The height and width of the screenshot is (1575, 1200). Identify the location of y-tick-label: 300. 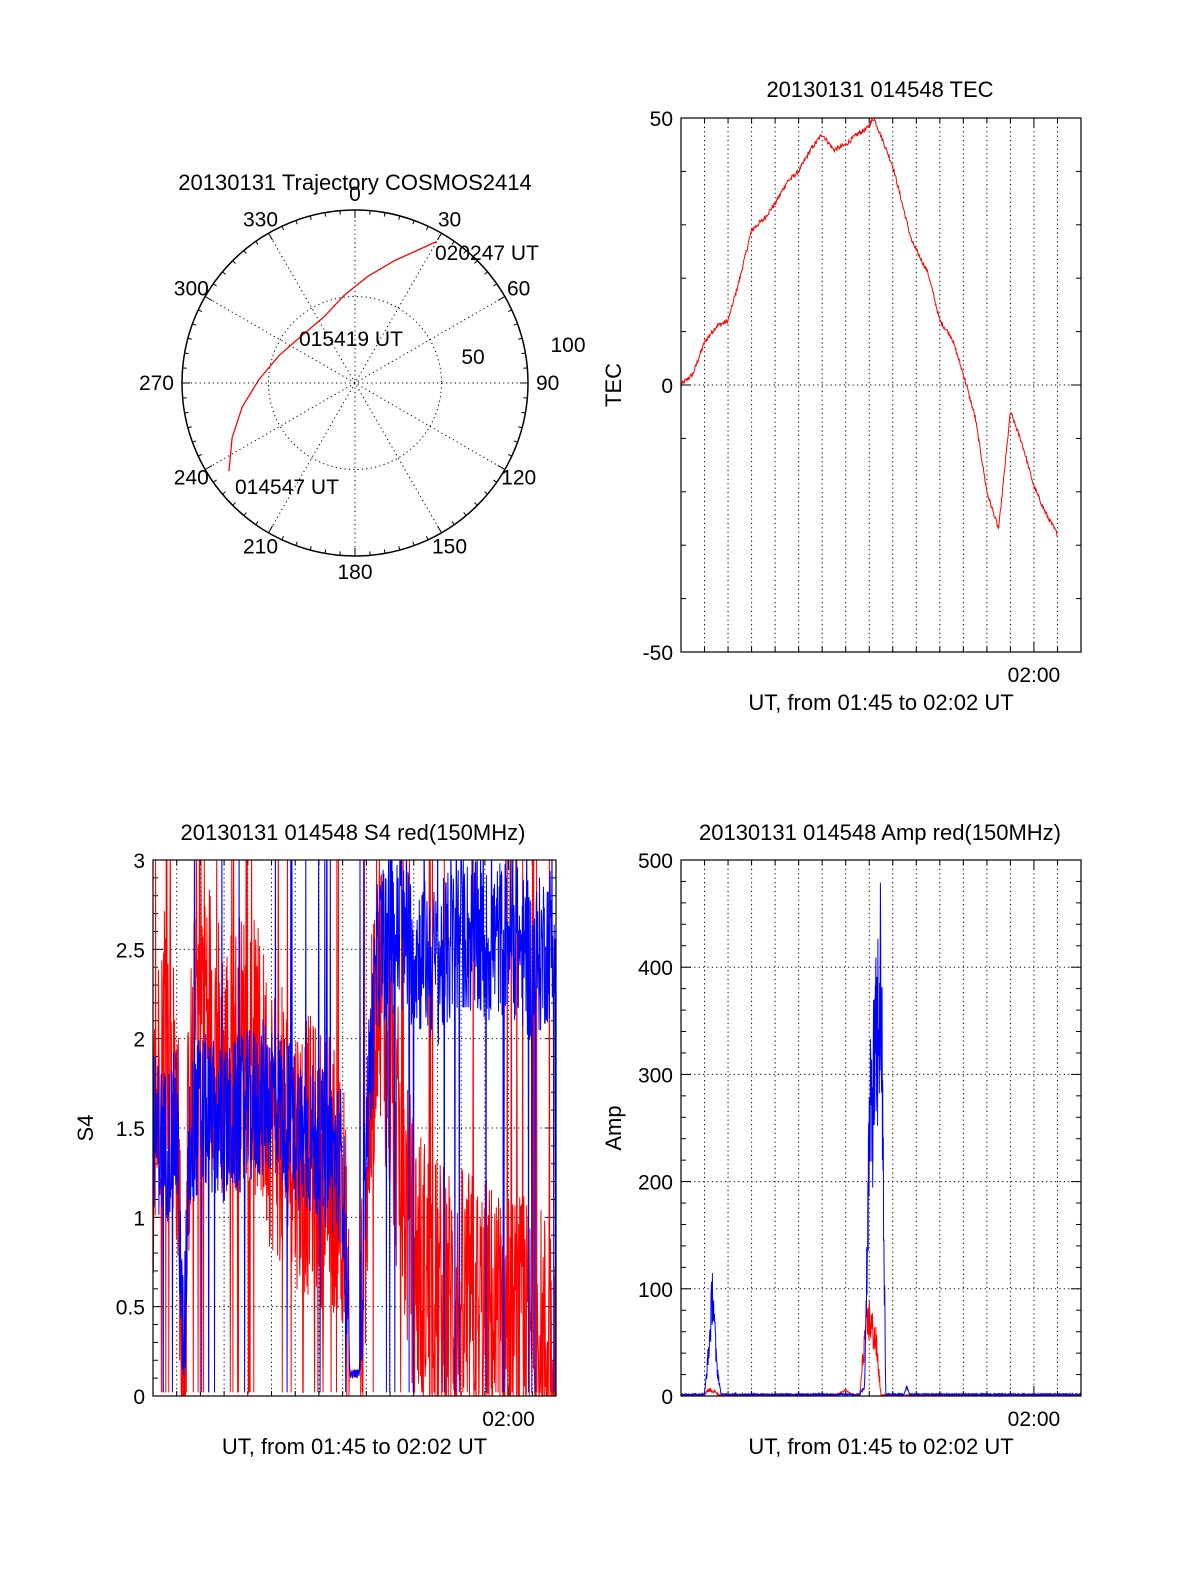
(655, 1075).